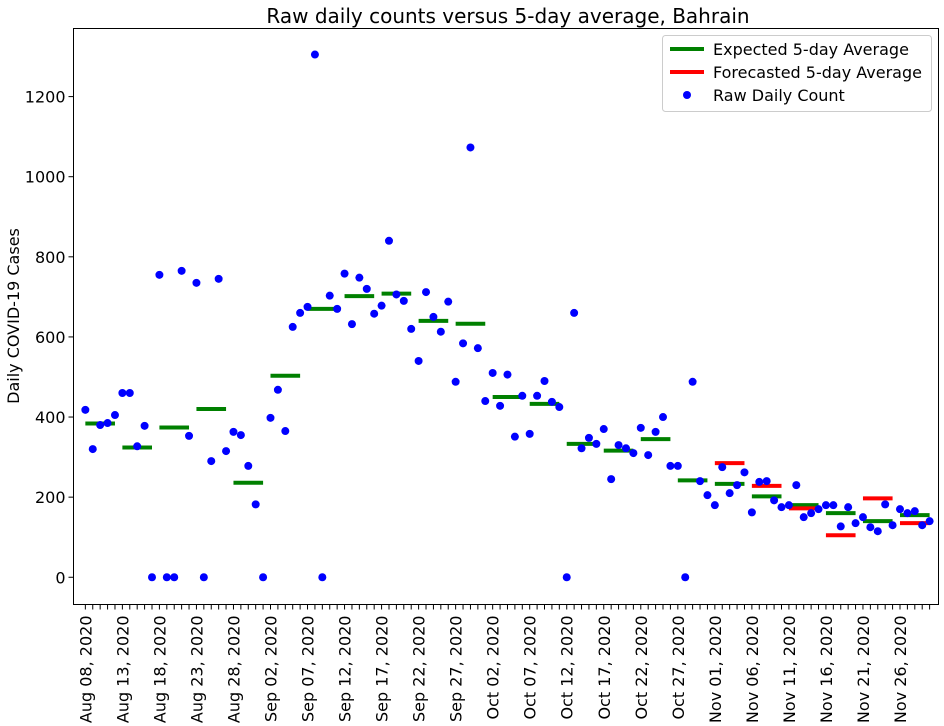 The image size is (944, 726). What do you see at coordinates (419, 669) in the screenshot?
I see `x-tick-label: Sep 22, 2020` at bounding box center [419, 669].